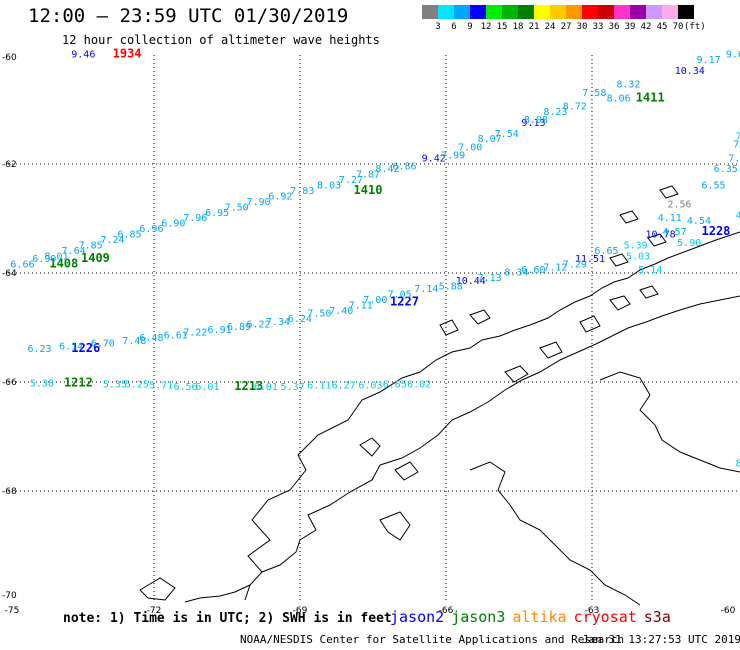 The width and height of the screenshot is (740, 650). Describe the element at coordinates (575, 107) in the screenshot. I see `swh-value: 8.72` at that location.